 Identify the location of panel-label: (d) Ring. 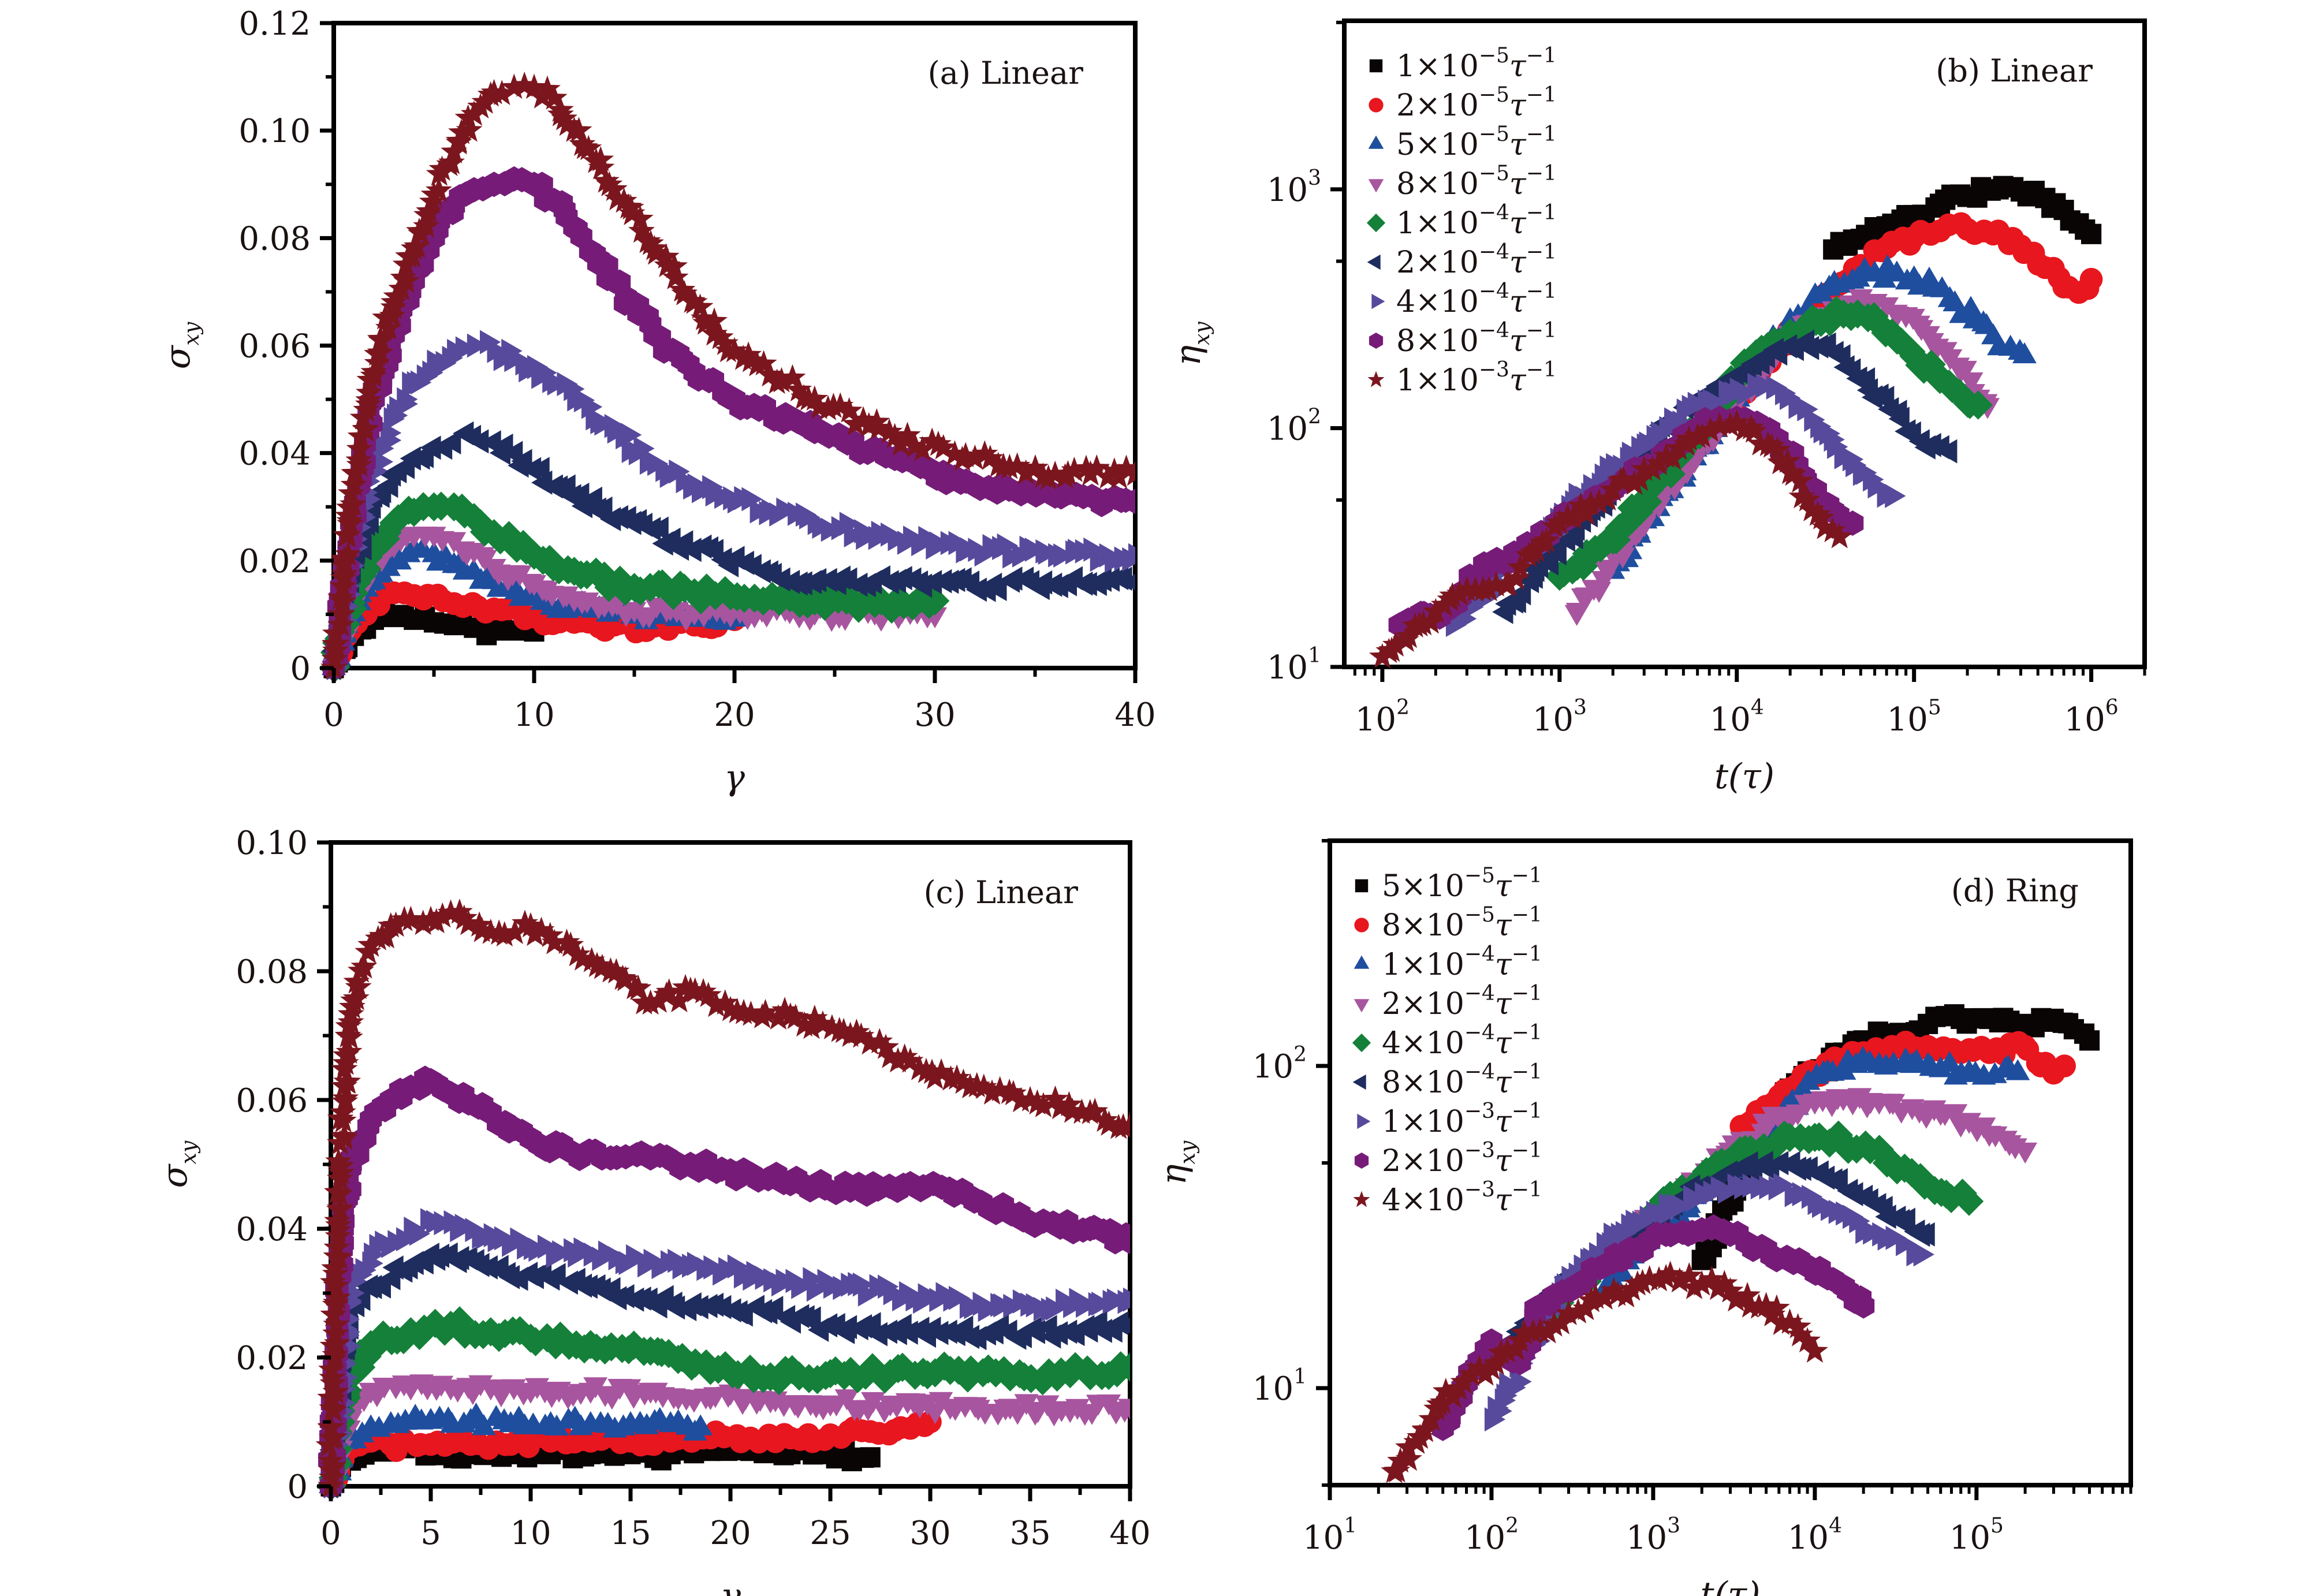
(2015, 890).